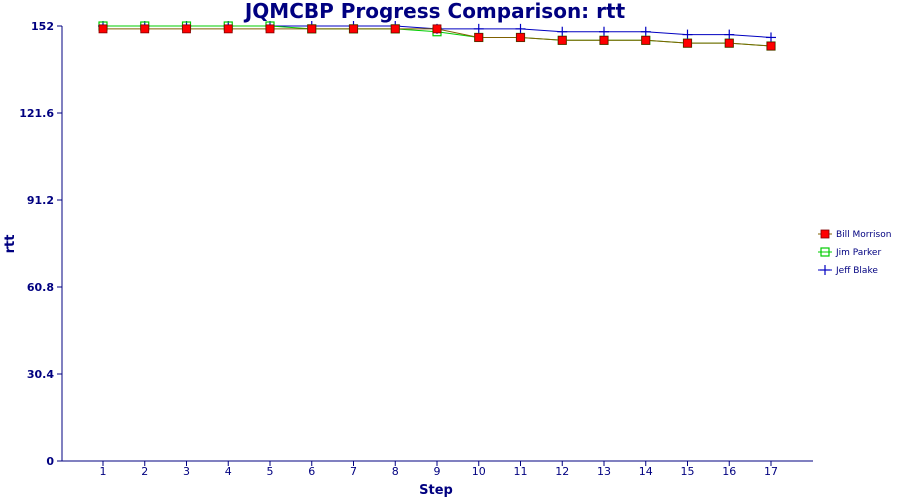 This screenshot has width=900, height=500. Describe the element at coordinates (311, 471) in the screenshot. I see `x-tick-label: 6` at that location.